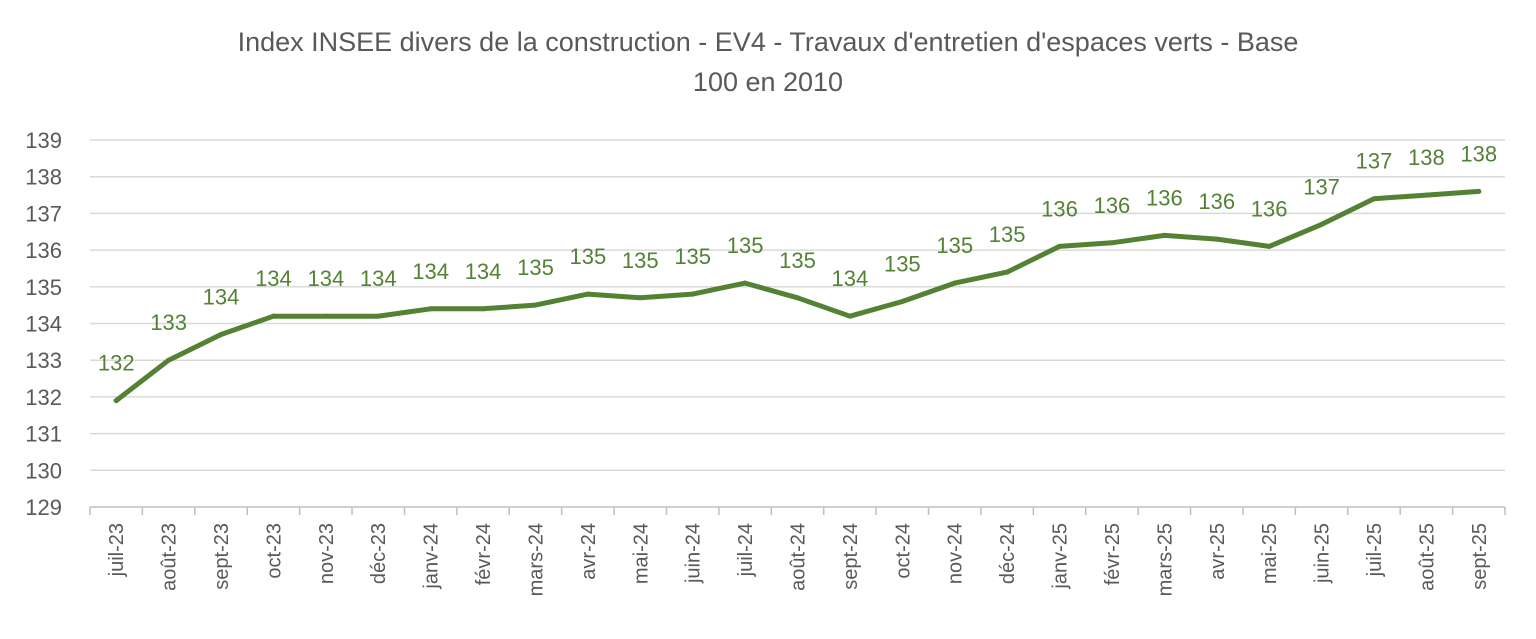 The width and height of the screenshot is (1536, 639). I want to click on x-tick-label: sept-24, so click(851, 556).